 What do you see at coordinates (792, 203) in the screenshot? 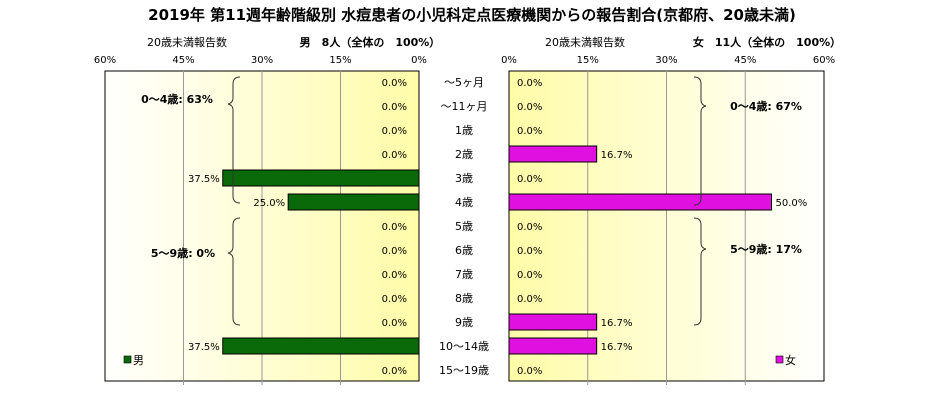
I see `data-label-female: 50.0%` at bounding box center [792, 203].